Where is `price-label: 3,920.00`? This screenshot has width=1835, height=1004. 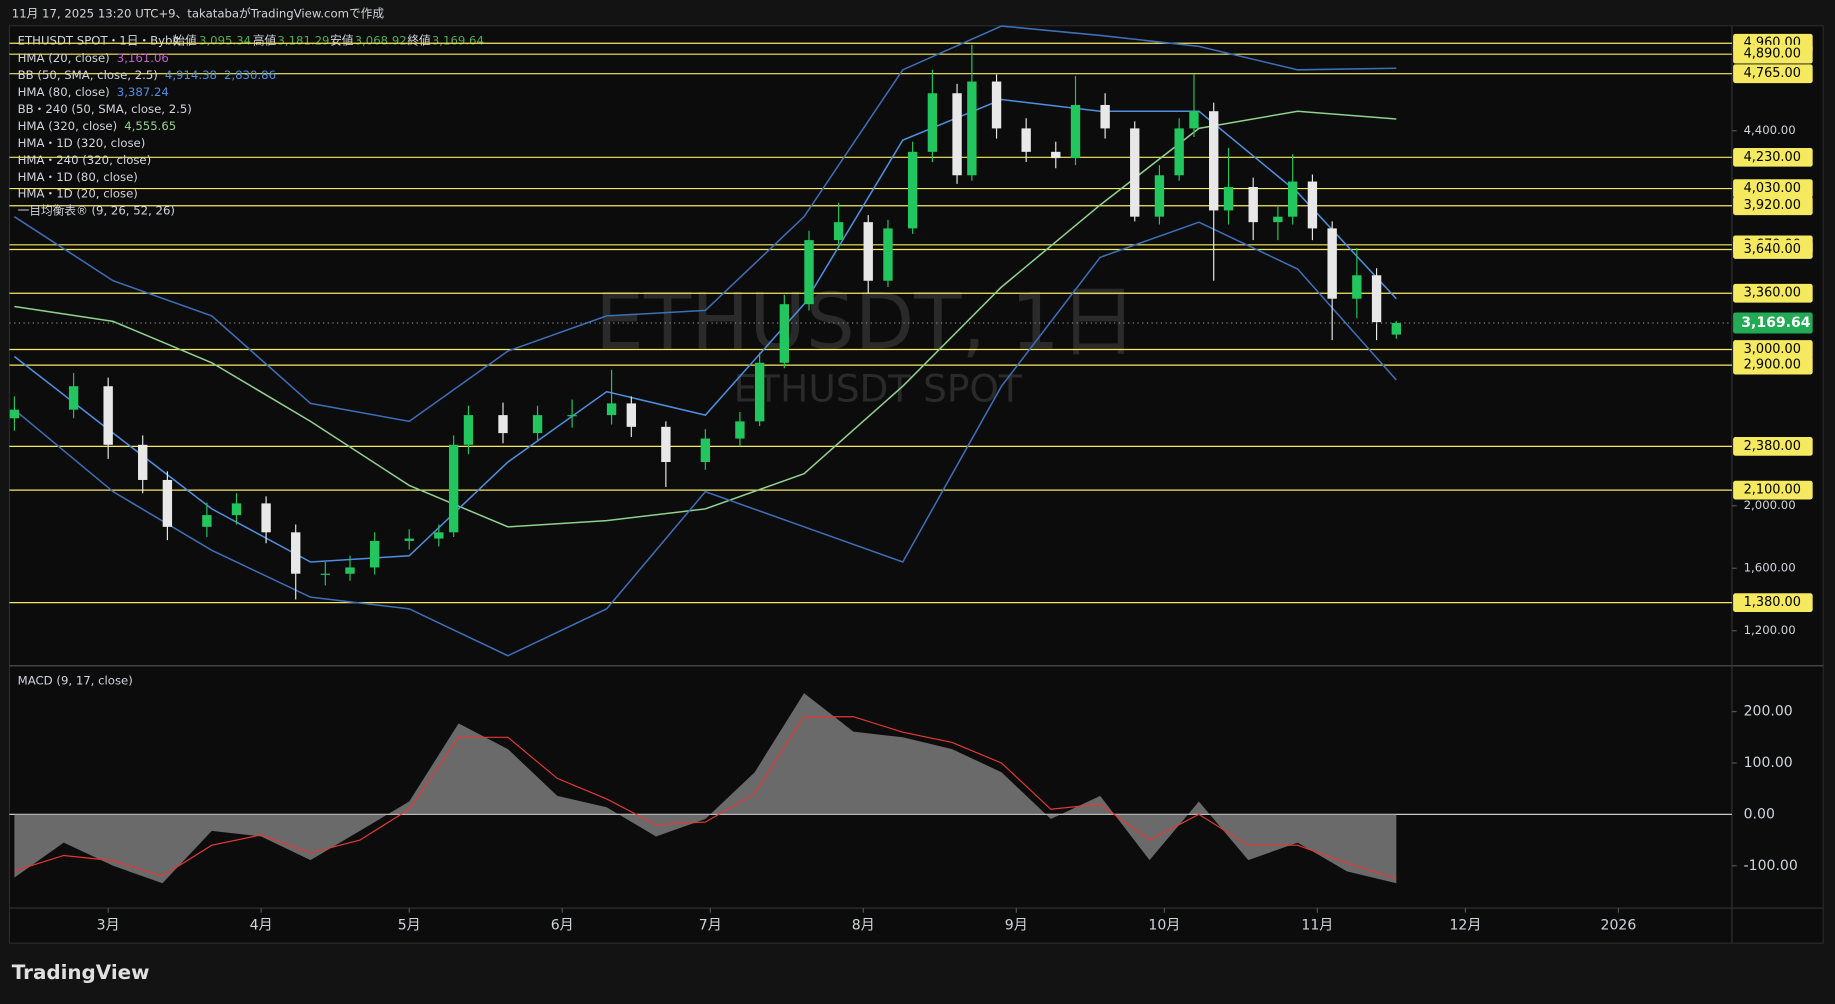 price-label: 3,920.00 is located at coordinates (1772, 205).